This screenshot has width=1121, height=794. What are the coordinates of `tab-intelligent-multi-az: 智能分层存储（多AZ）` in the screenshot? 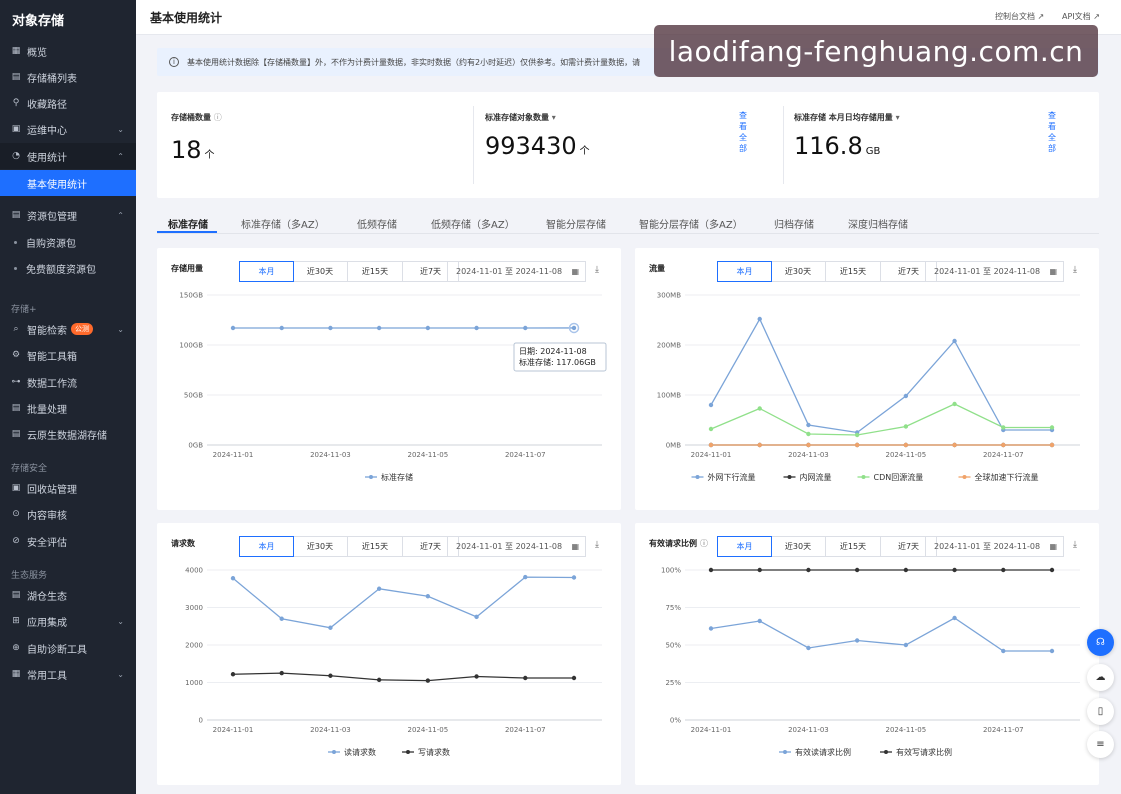 It's located at (691, 225).